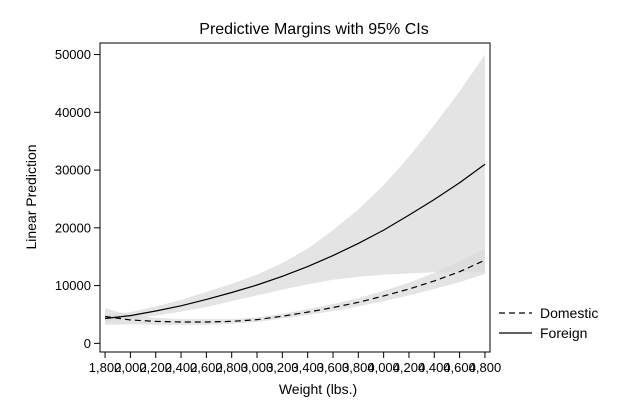 This screenshot has width=630, height=420. I want to click on series-line-domestic, so click(295, 291).